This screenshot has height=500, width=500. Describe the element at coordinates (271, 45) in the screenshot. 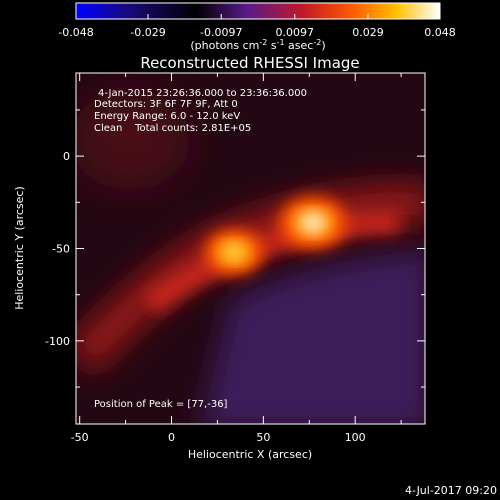

I see `unit-text: s` at that location.